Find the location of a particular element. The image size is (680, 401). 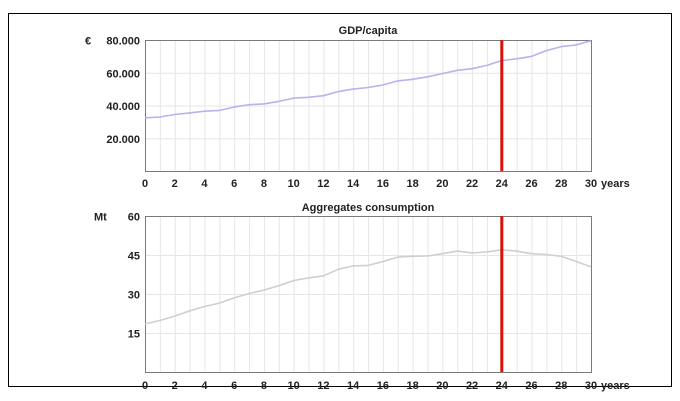

chart-1-x-tick-label: 16 is located at coordinates (383, 184).